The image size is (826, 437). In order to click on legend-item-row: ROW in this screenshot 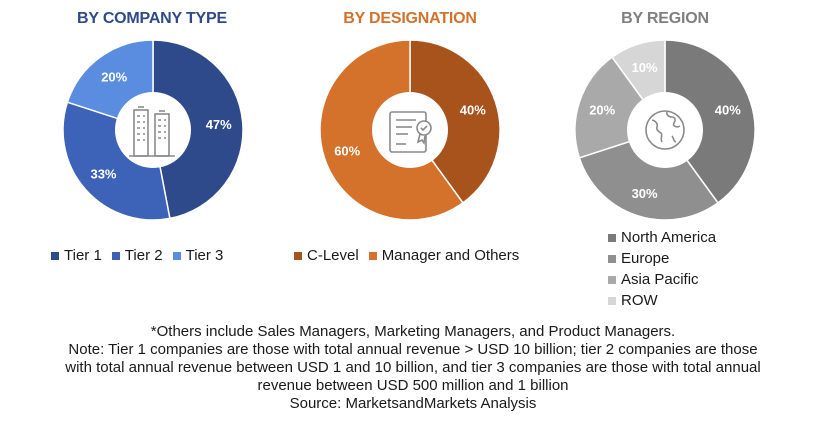, I will do `click(662, 300)`.